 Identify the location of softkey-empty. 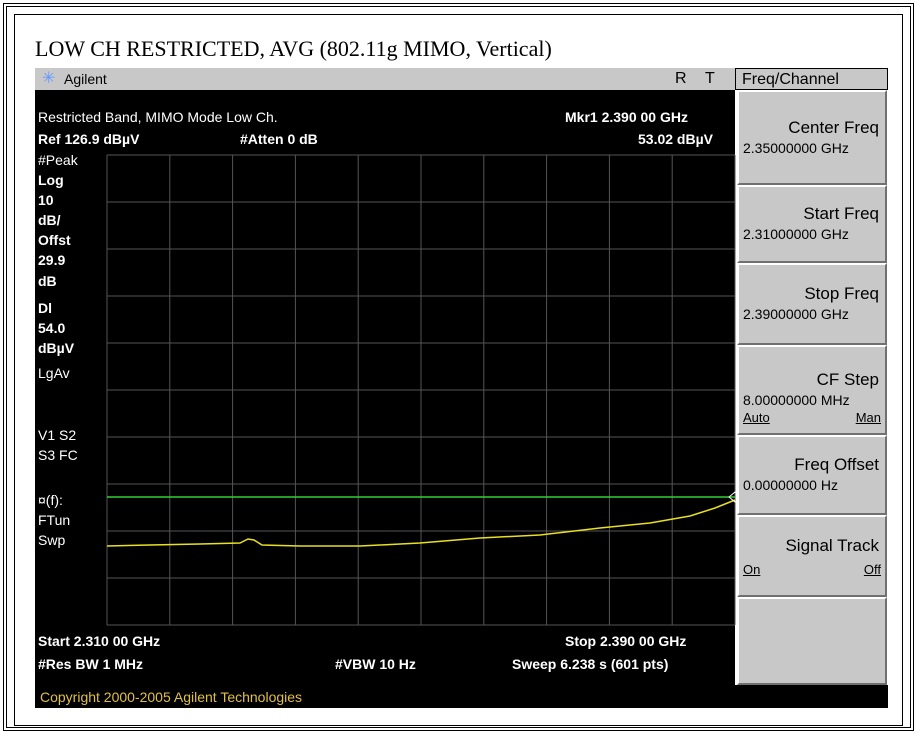
(812, 641).